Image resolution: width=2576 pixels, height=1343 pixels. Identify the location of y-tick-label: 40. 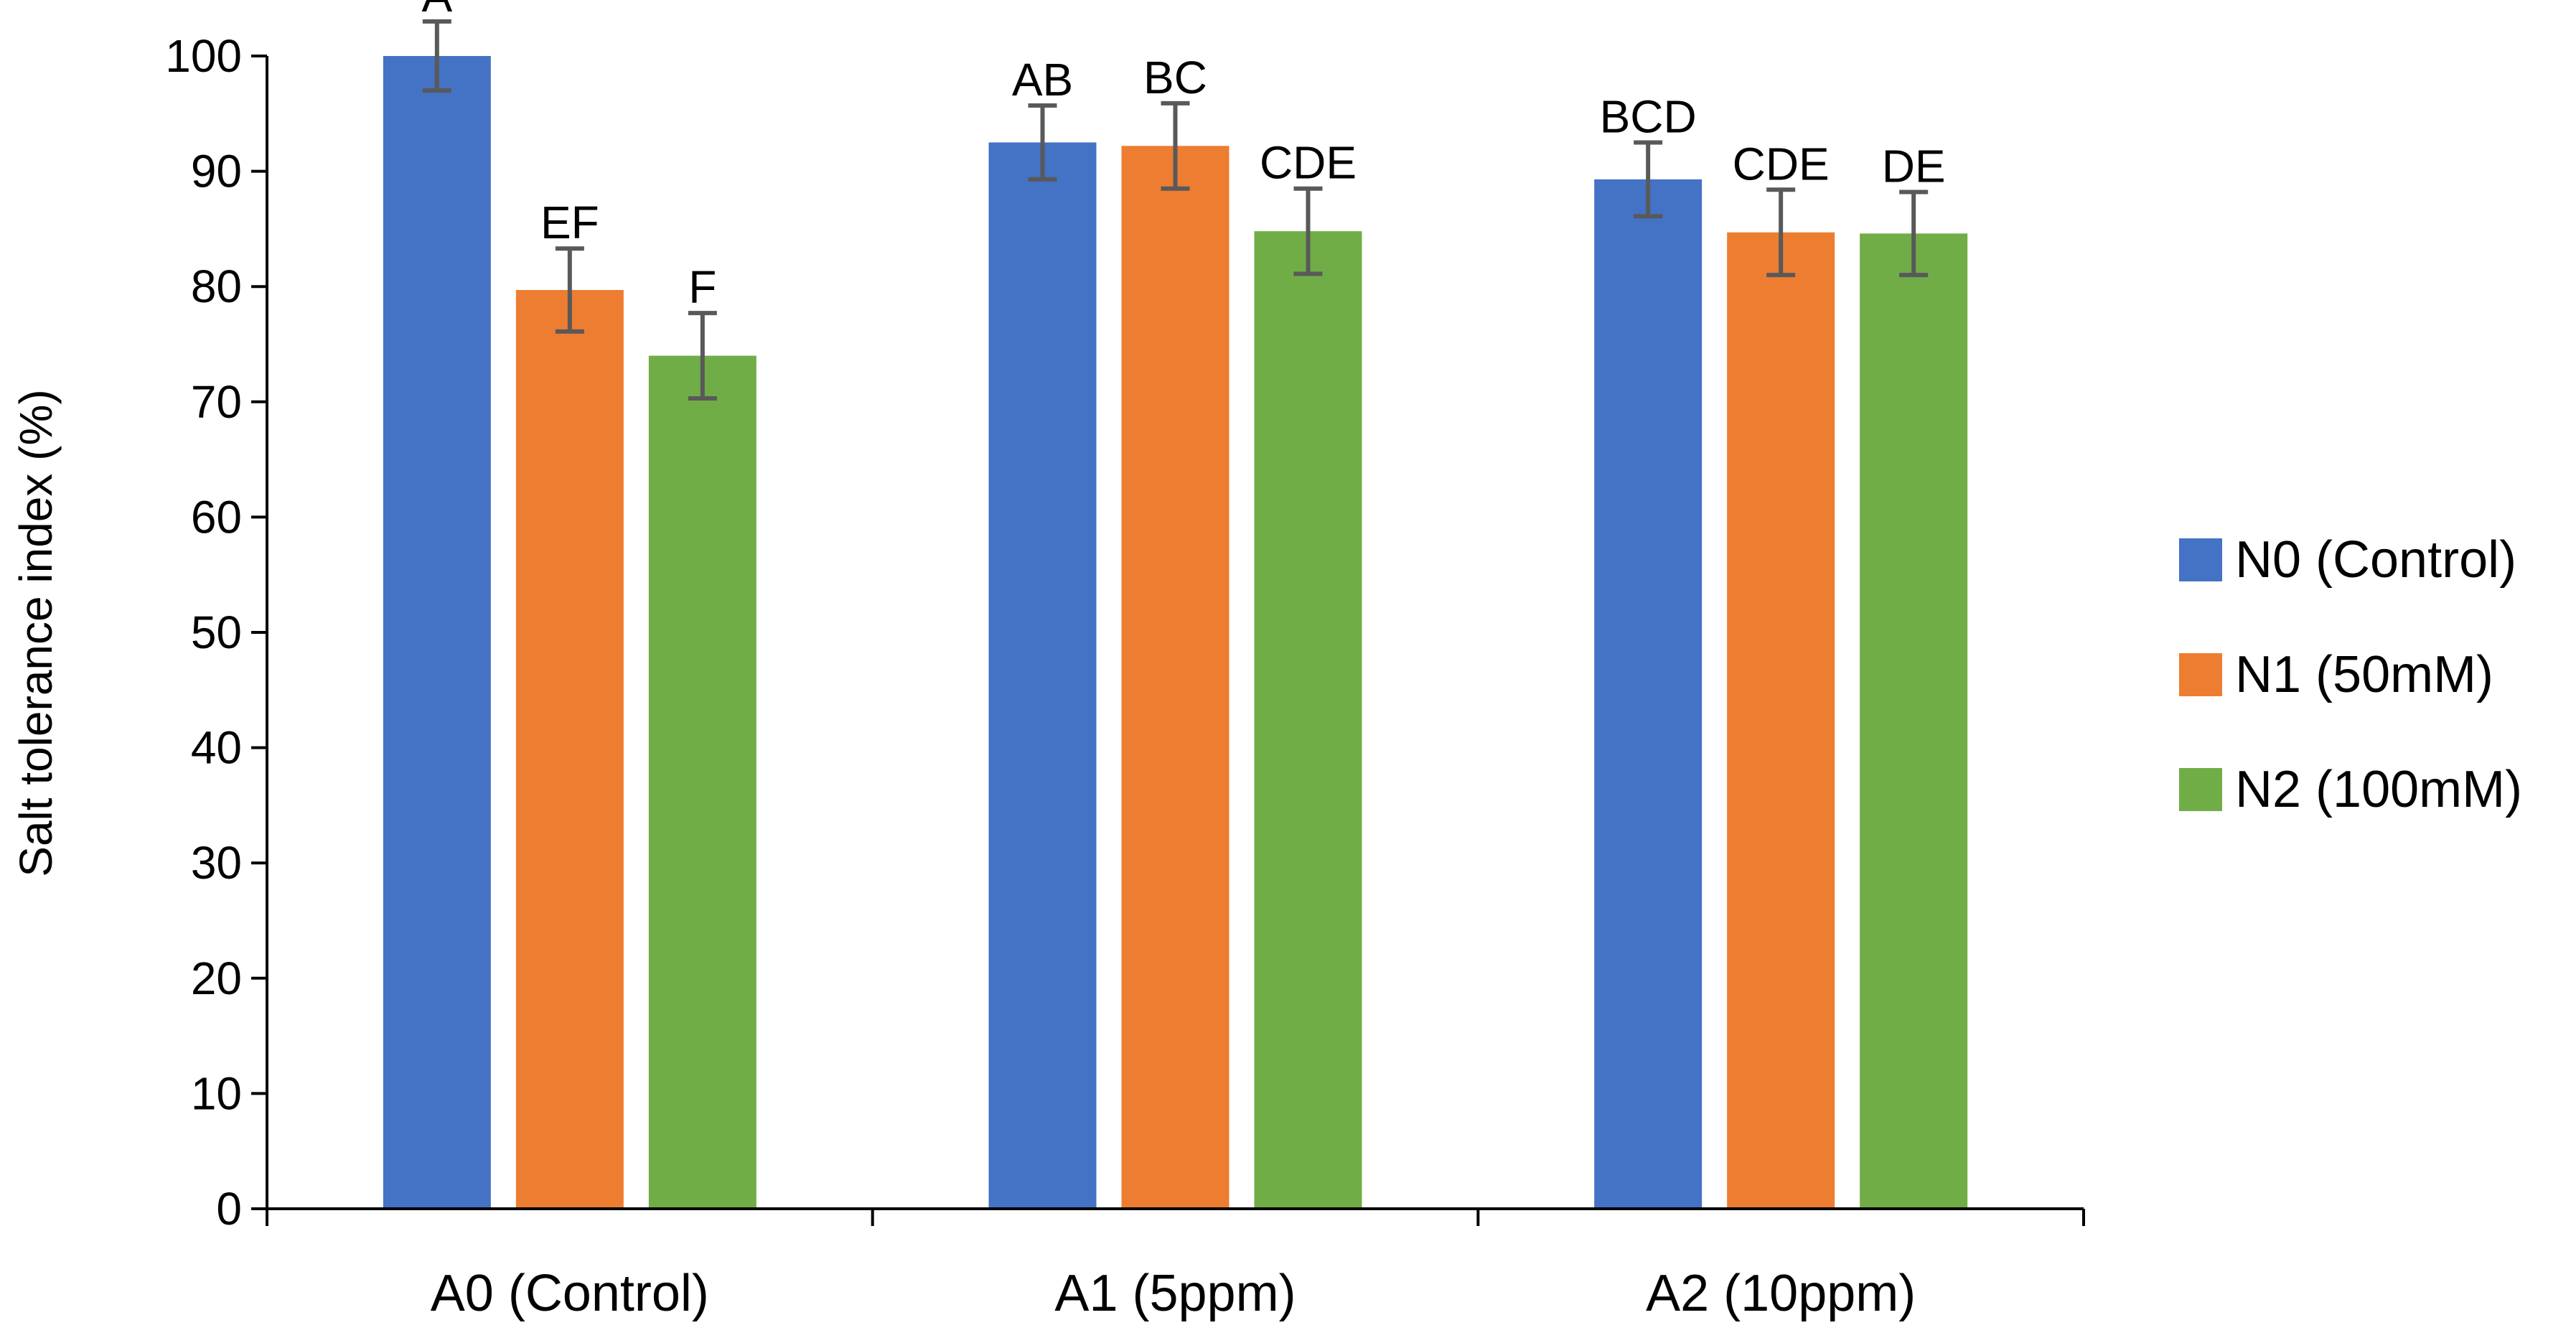
(217, 748).